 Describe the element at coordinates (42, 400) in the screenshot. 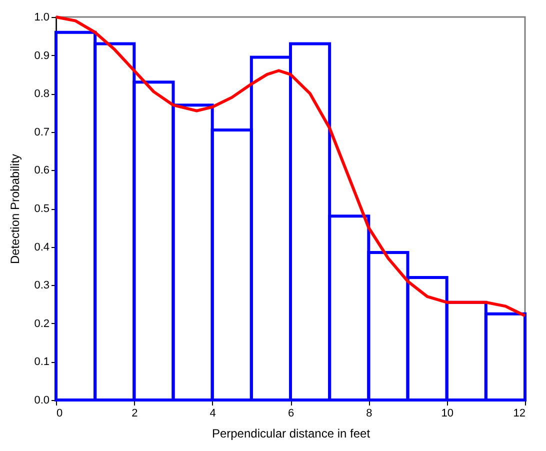

I see `y-tick-label: 0.0` at that location.